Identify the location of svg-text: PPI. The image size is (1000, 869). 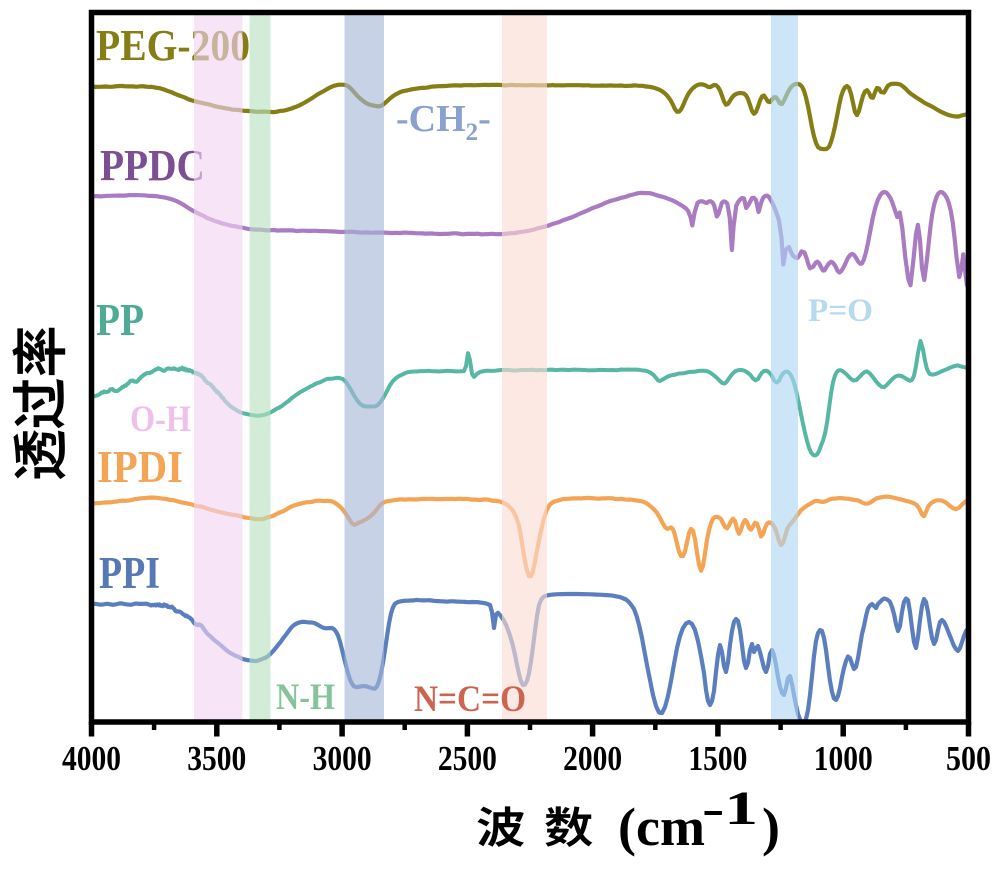
(129, 573).